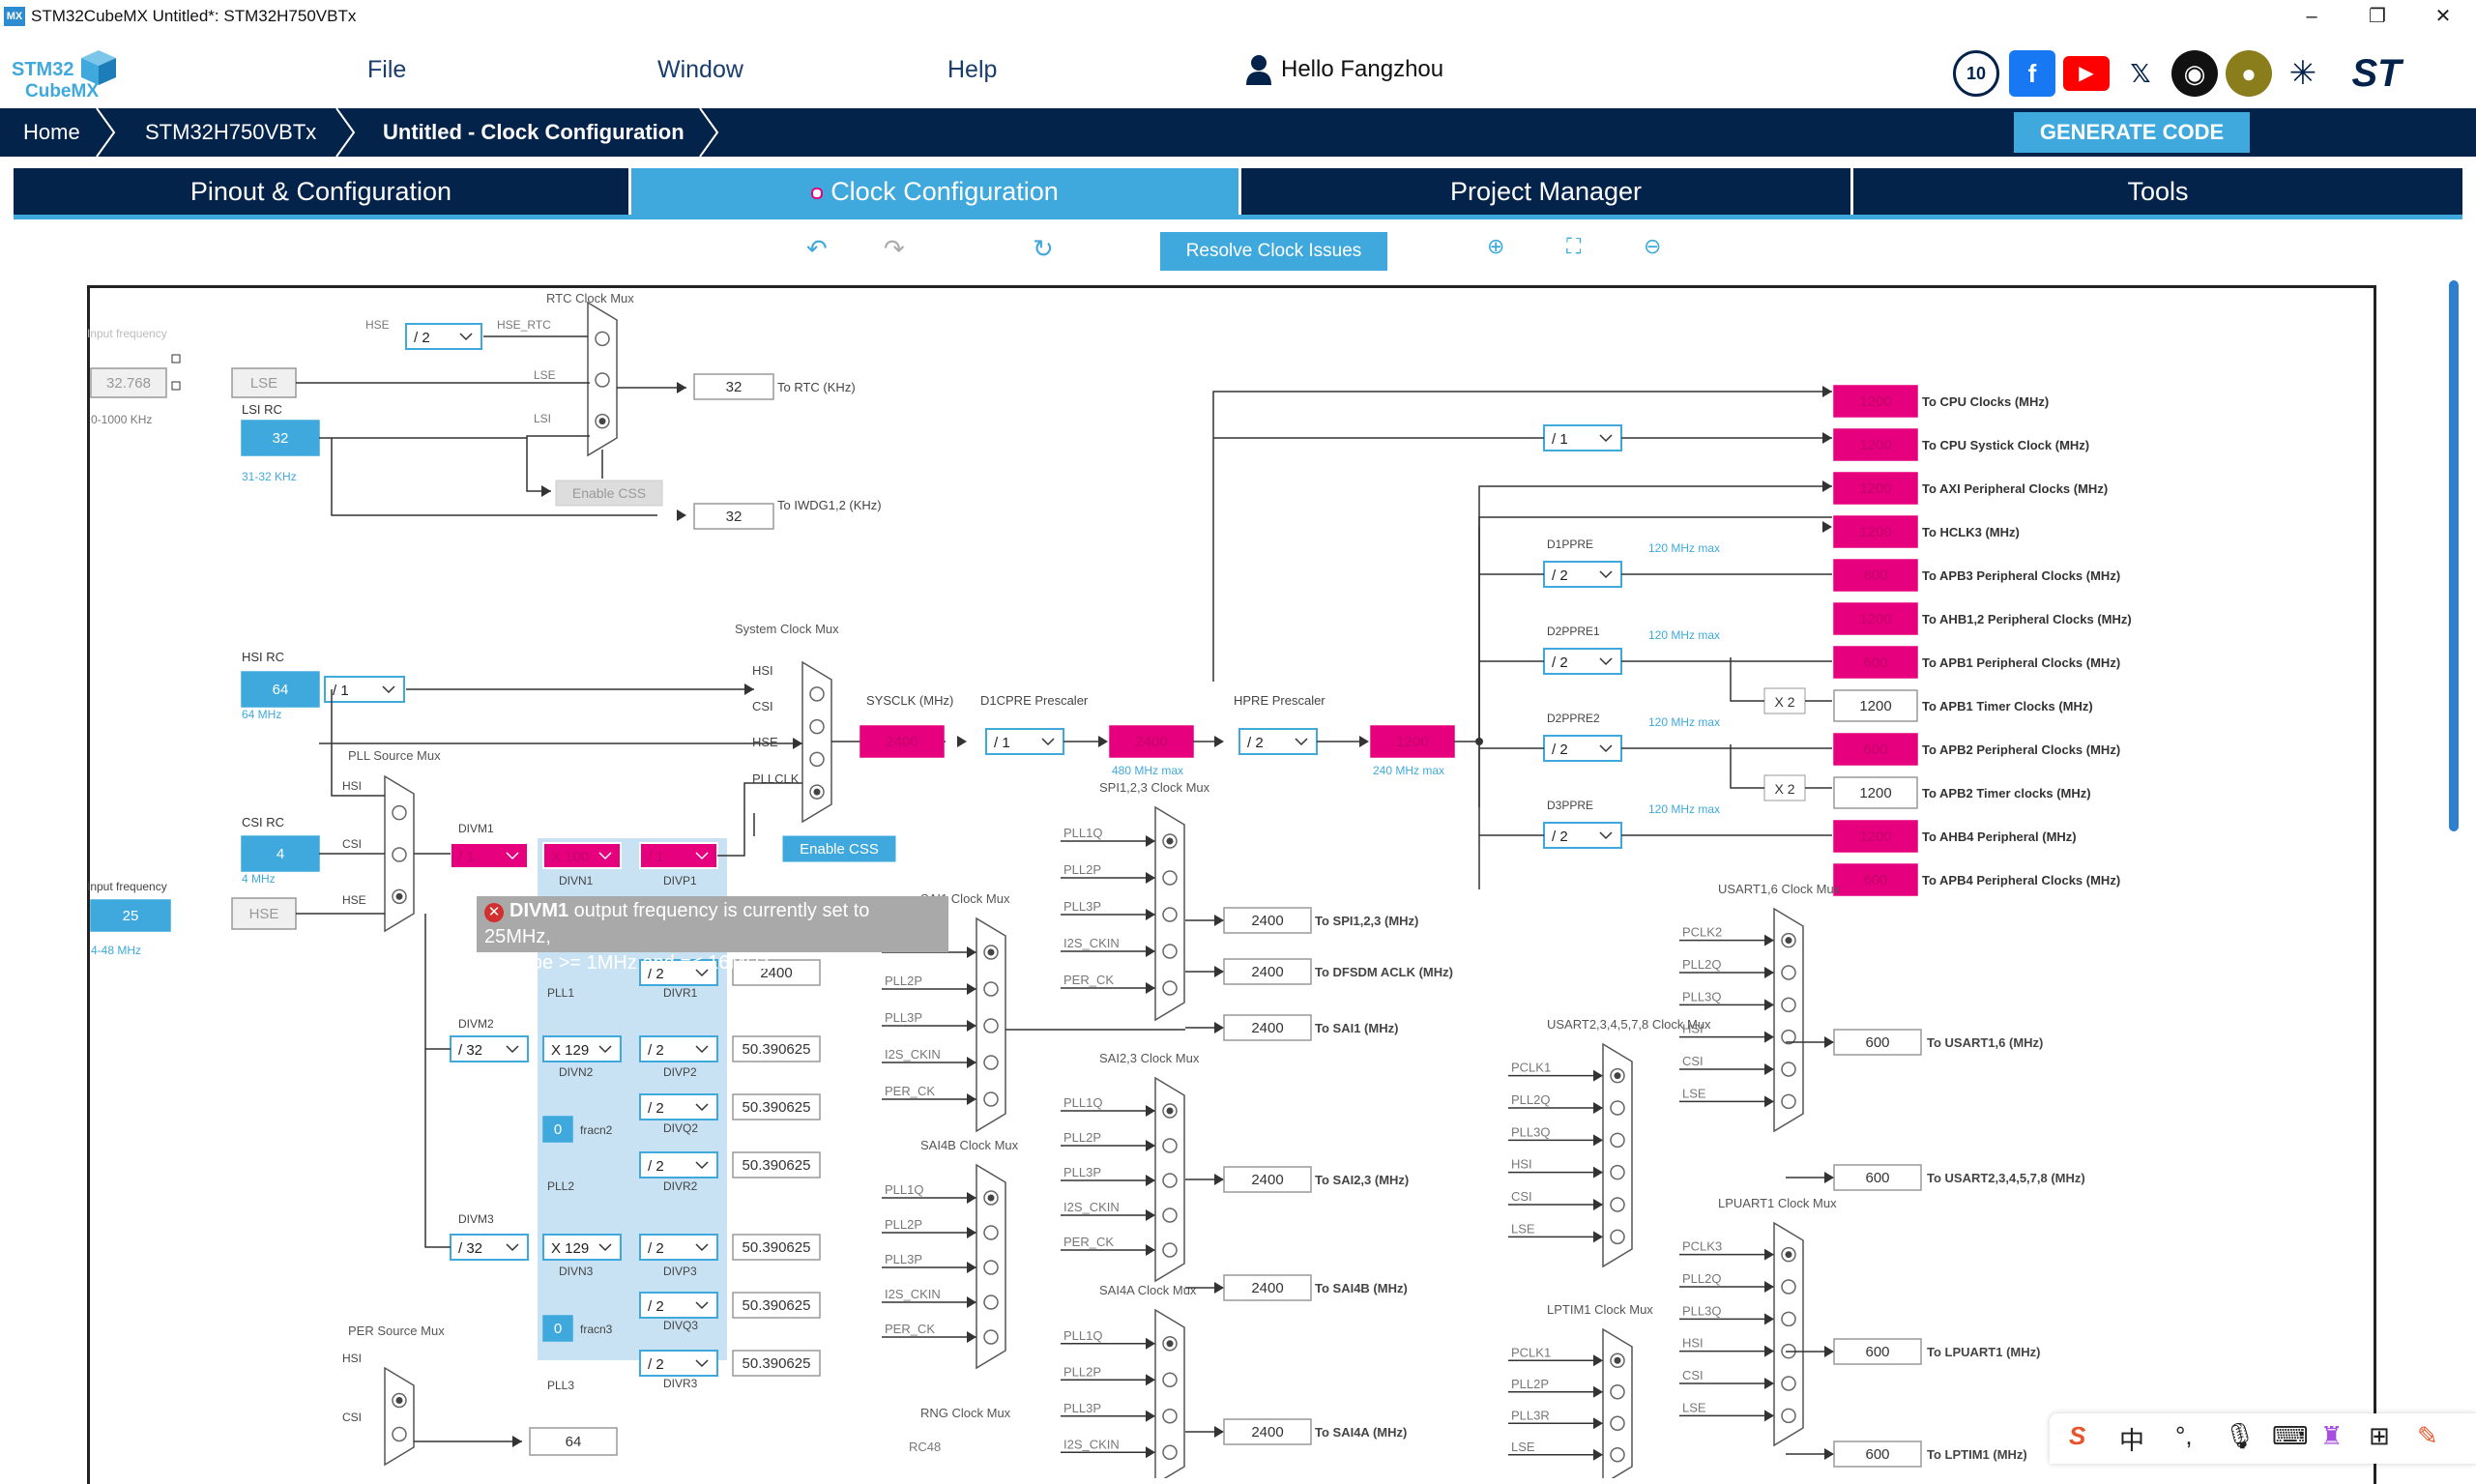 This screenshot has height=1484, width=2476. Describe the element at coordinates (2443, 17) in the screenshot. I see `close-button: ✕` at that location.